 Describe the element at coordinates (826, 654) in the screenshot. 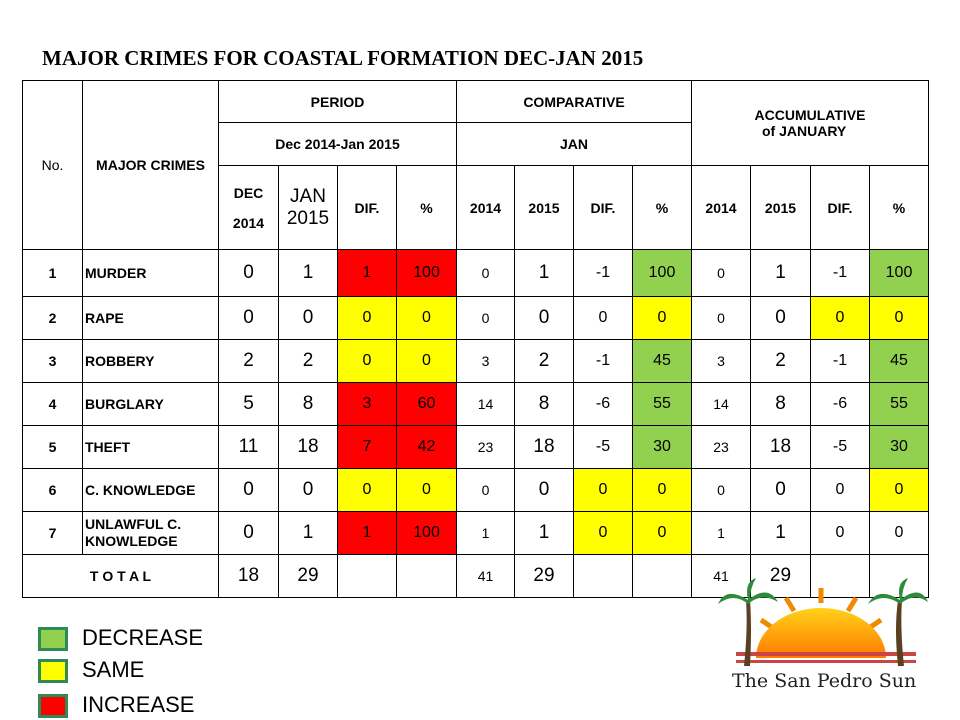

I see `horizon` at that location.